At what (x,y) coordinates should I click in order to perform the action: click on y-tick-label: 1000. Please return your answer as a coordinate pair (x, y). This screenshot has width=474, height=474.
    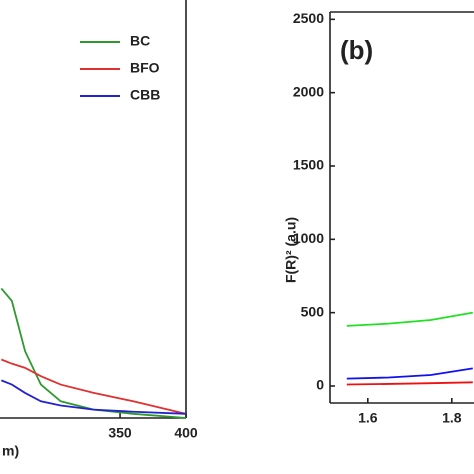
    Looking at the image, I should click on (308, 238).